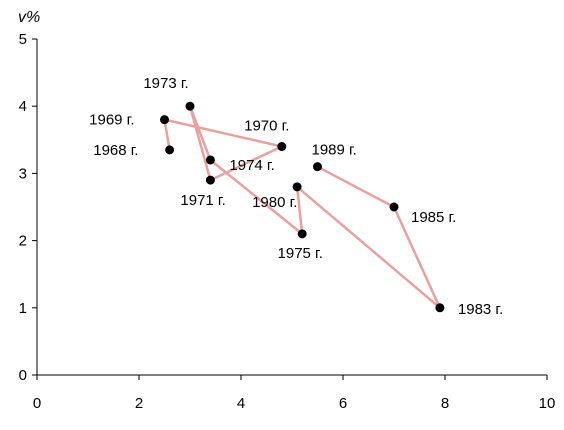 This screenshot has height=430, width=564. What do you see at coordinates (23, 308) in the screenshot?
I see `y-tick-label: 1` at bounding box center [23, 308].